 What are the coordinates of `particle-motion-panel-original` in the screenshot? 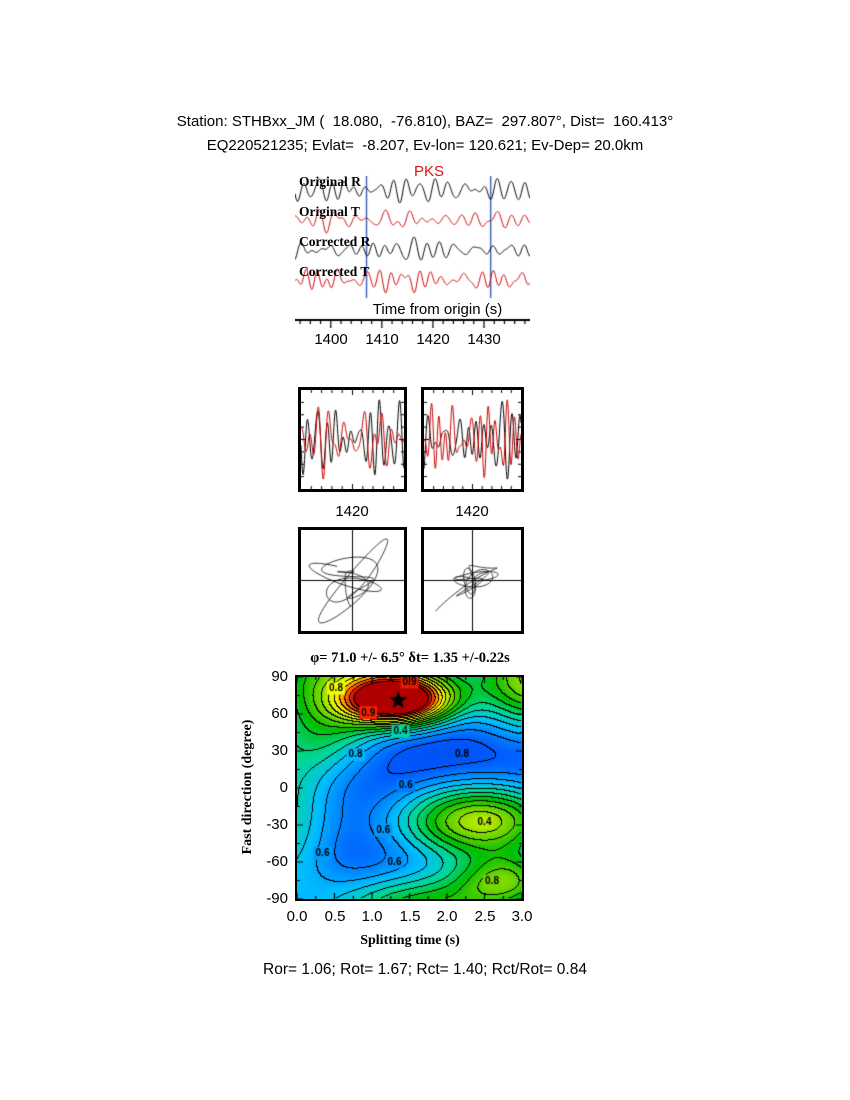 It's located at (352, 580).